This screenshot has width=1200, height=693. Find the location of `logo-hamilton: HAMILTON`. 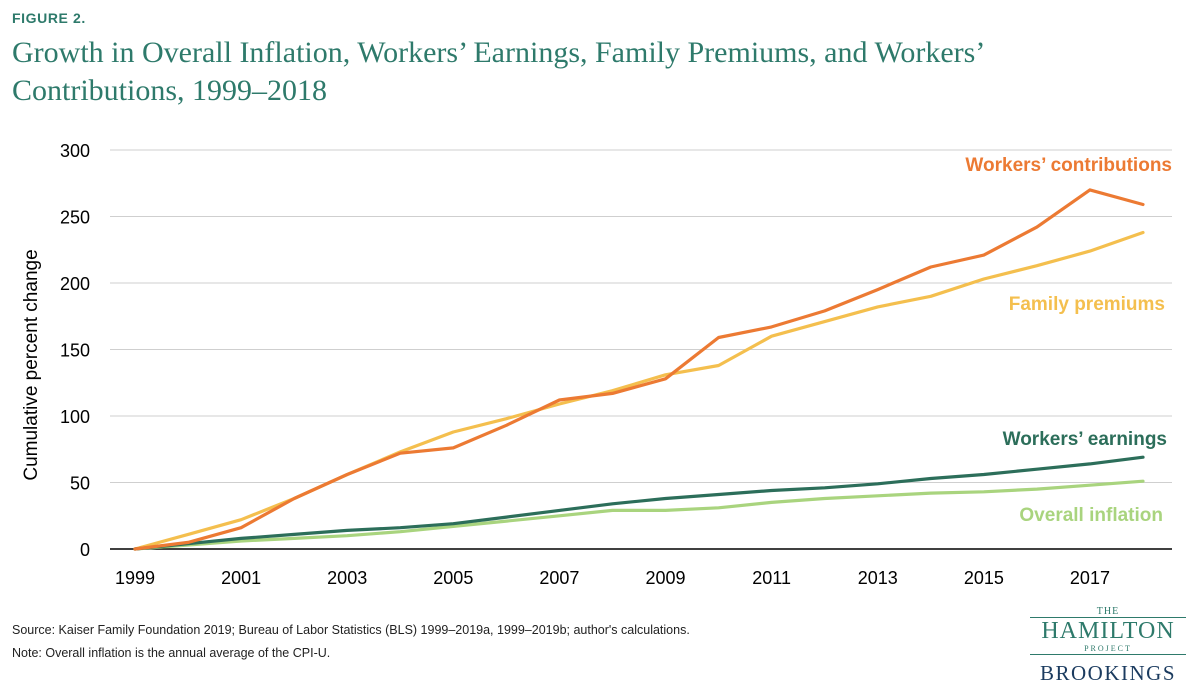

logo-hamilton: HAMILTON is located at coordinates (1108, 631).